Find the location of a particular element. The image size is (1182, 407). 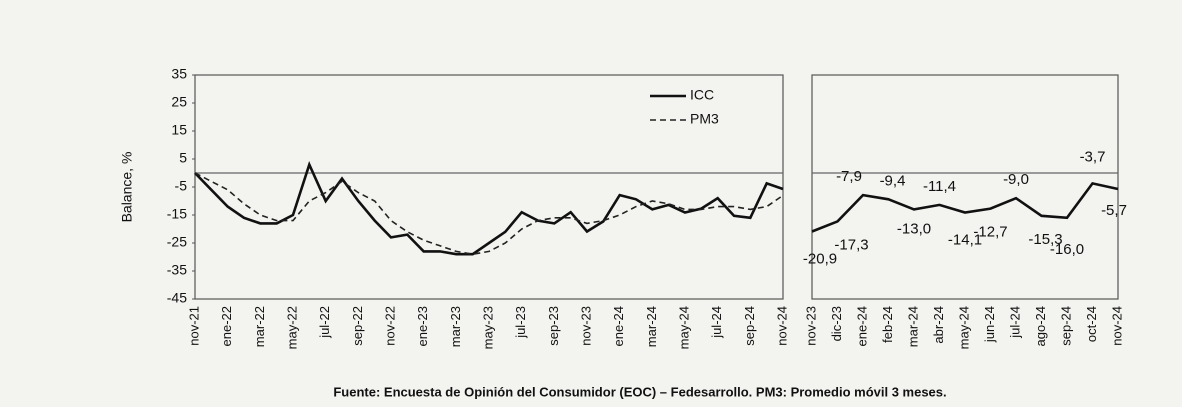

legend-label: ICC is located at coordinates (702, 95).